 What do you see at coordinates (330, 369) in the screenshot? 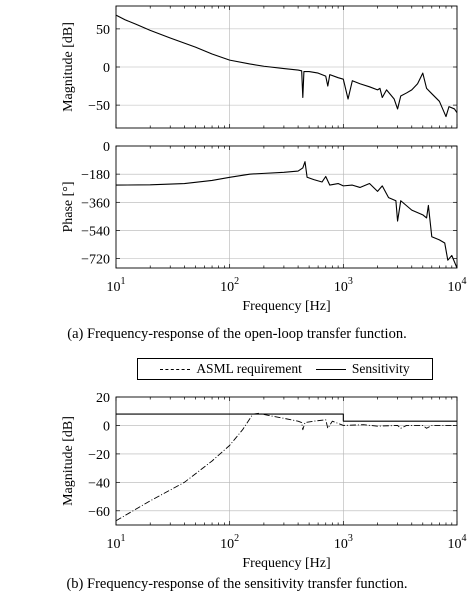
I see `legend-swatch-sensitivity` at bounding box center [330, 369].